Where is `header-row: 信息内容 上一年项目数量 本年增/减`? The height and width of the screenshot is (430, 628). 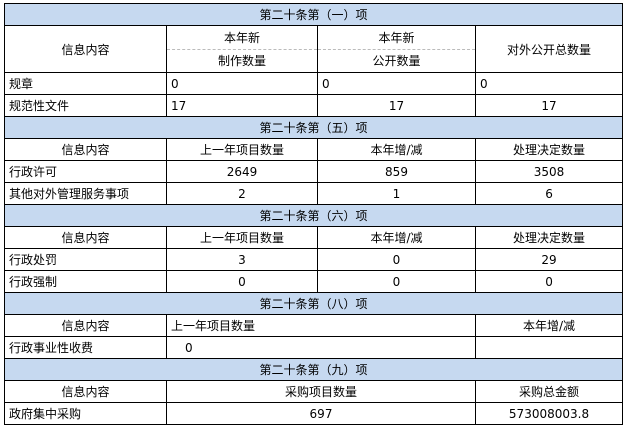 header-row: 信息内容 上一年项目数量 本年增/减 is located at coordinates (314, 325).